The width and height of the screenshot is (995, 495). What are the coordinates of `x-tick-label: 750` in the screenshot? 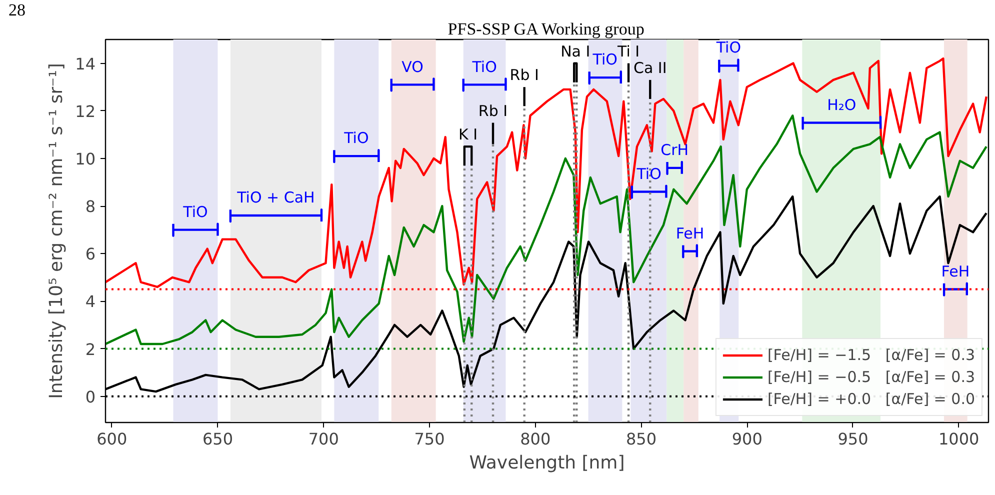 It's located at (429, 439).